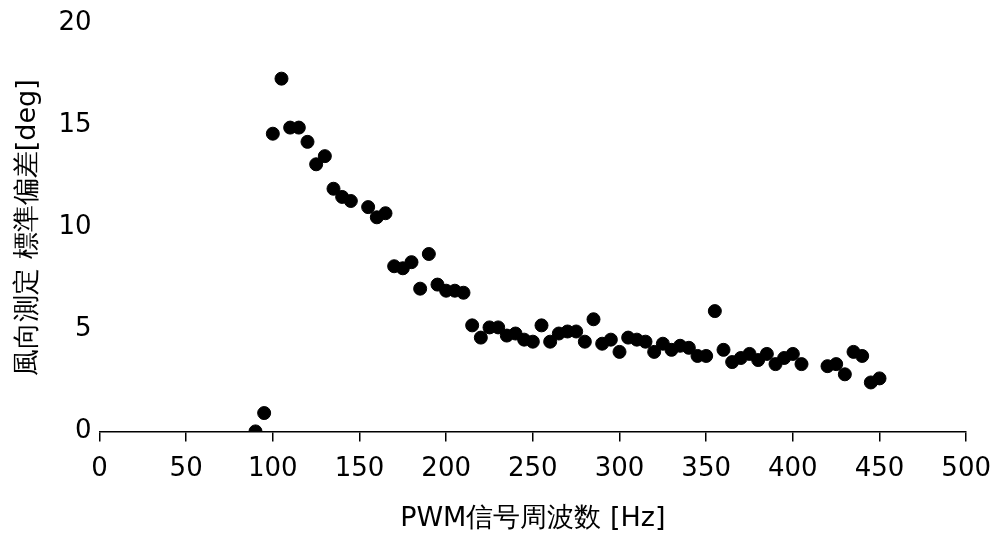  Describe the element at coordinates (966, 466) in the screenshot. I see `x-tick-label: 500` at that location.